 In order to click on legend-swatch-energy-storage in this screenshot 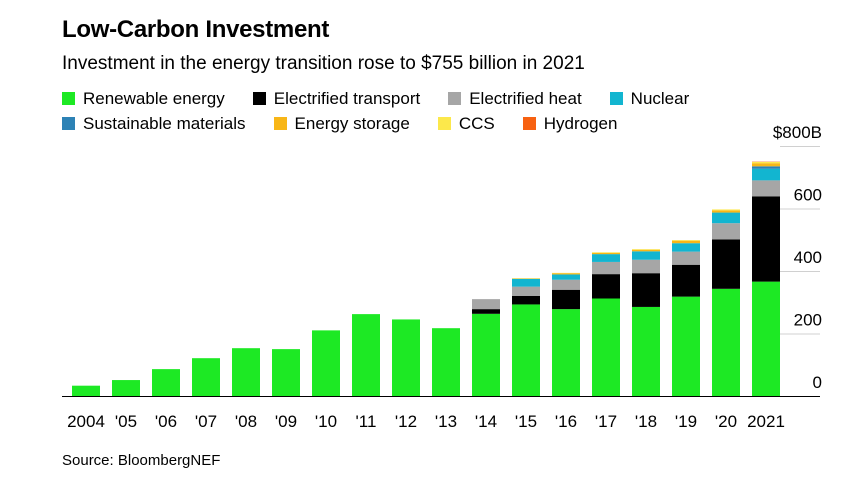, I will do `click(280, 123)`.